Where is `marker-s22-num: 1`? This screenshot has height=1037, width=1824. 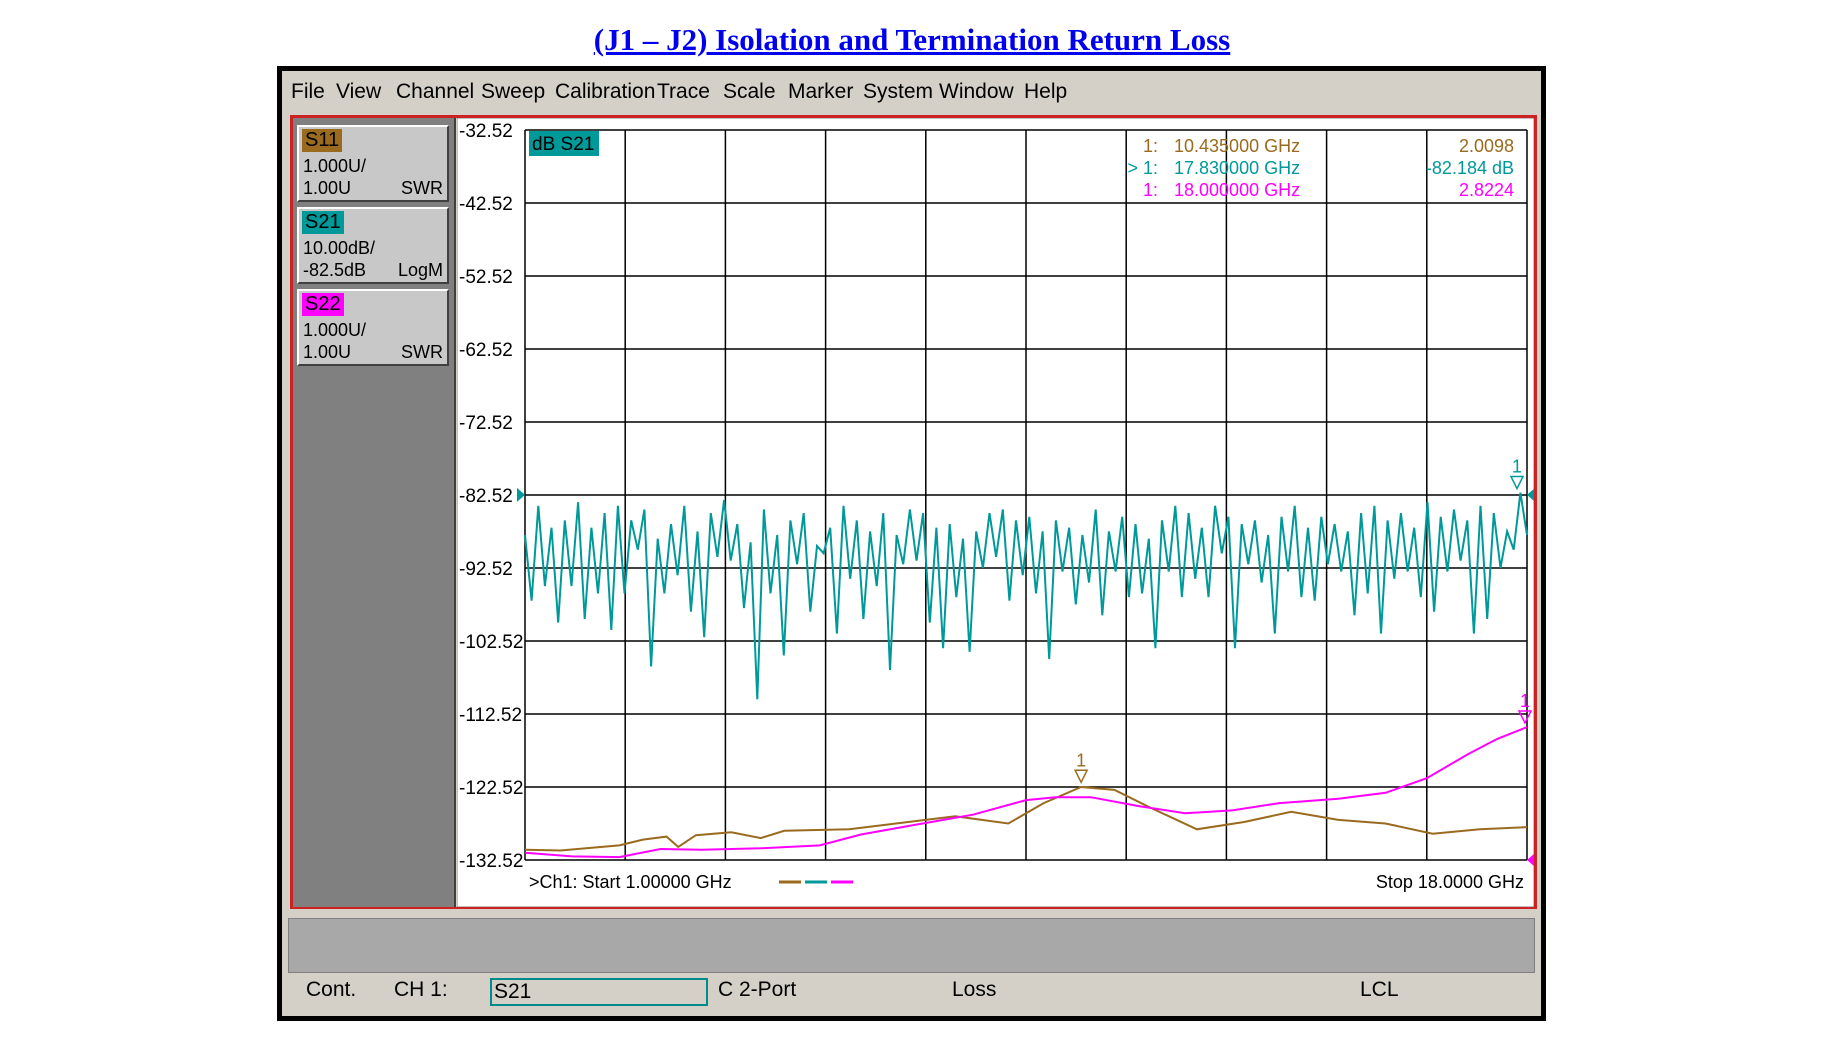 marker-s22-num: 1 is located at coordinates (1525, 701).